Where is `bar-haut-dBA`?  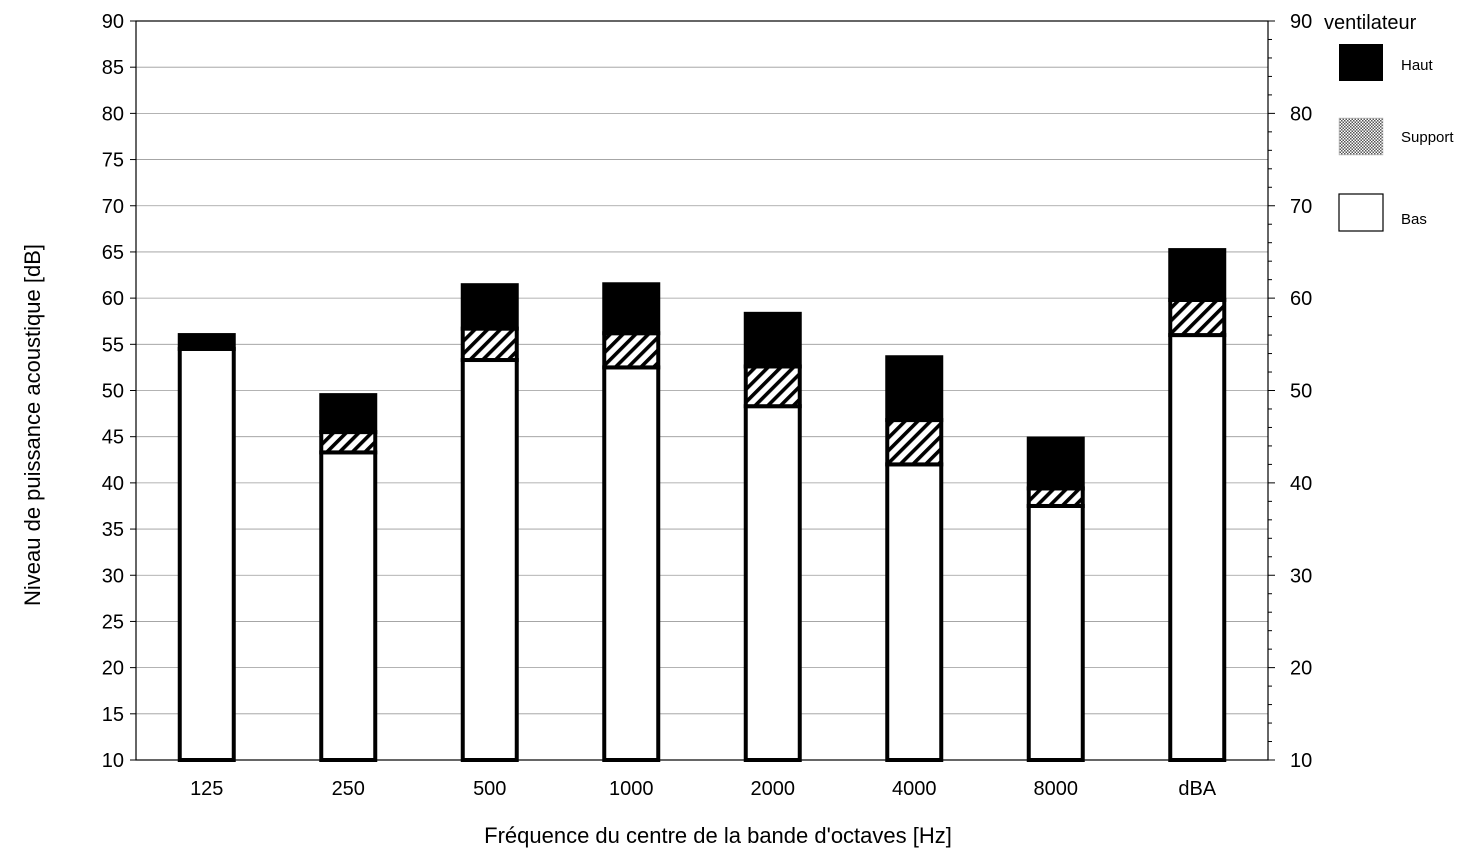
bar-haut-dBA is located at coordinates (1197, 275).